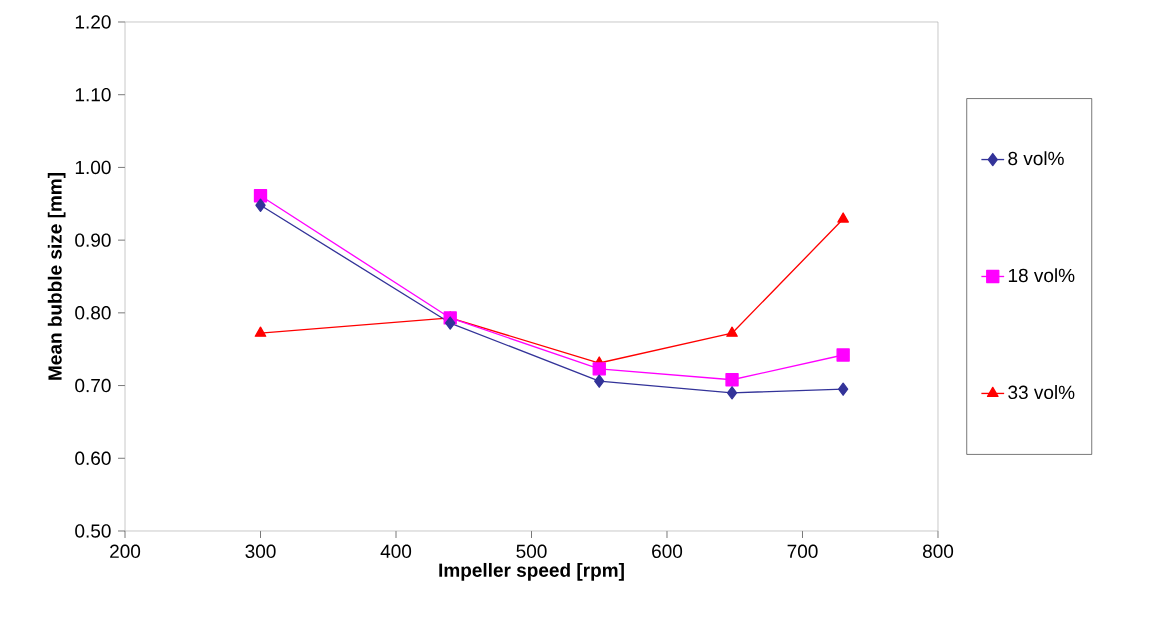  I want to click on y-tick-label: 0.50, so click(93, 531).